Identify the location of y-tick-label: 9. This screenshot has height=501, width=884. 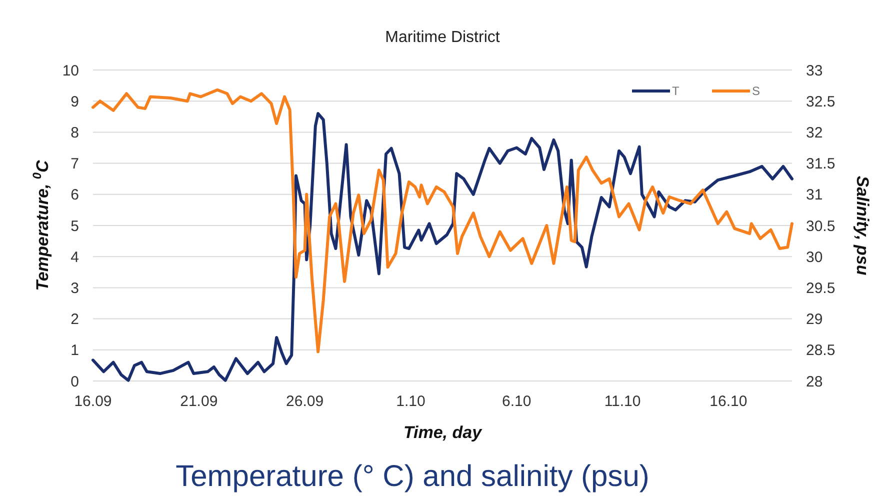
(74, 101).